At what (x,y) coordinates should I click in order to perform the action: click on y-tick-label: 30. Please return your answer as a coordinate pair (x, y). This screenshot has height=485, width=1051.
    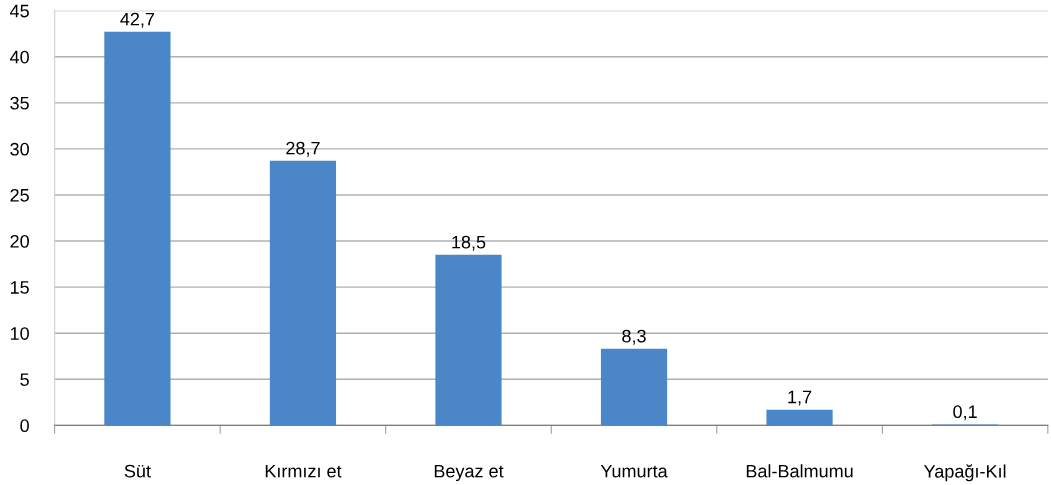
    Looking at the image, I should click on (19, 149).